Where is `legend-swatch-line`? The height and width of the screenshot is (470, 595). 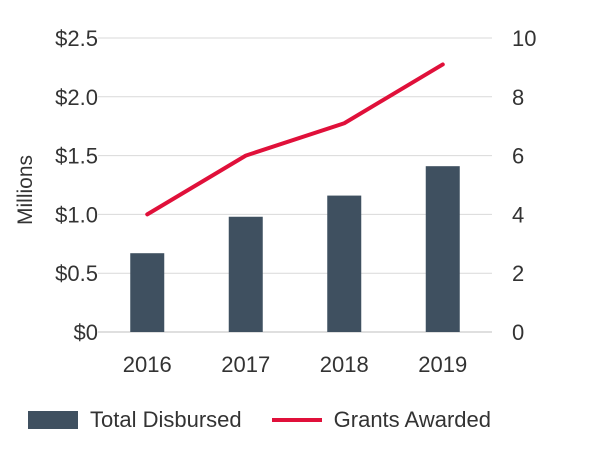
legend-swatch-line is located at coordinates (296, 420).